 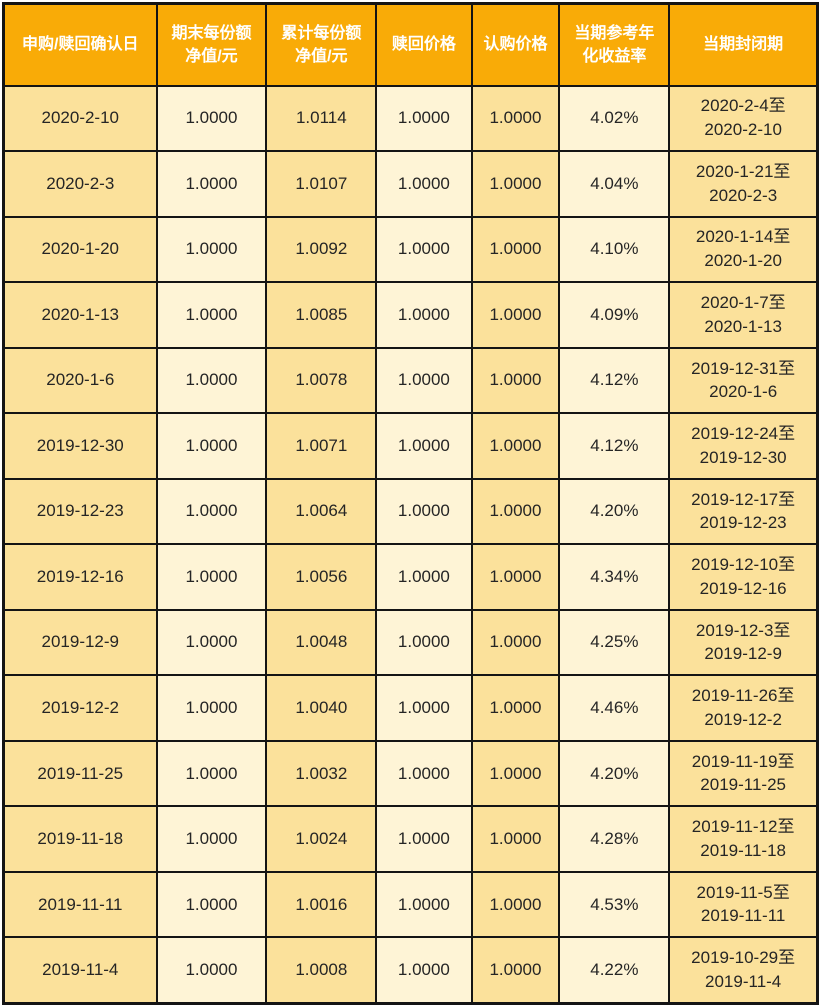 I want to click on header-period: 当期封闭期, so click(x=743, y=44).